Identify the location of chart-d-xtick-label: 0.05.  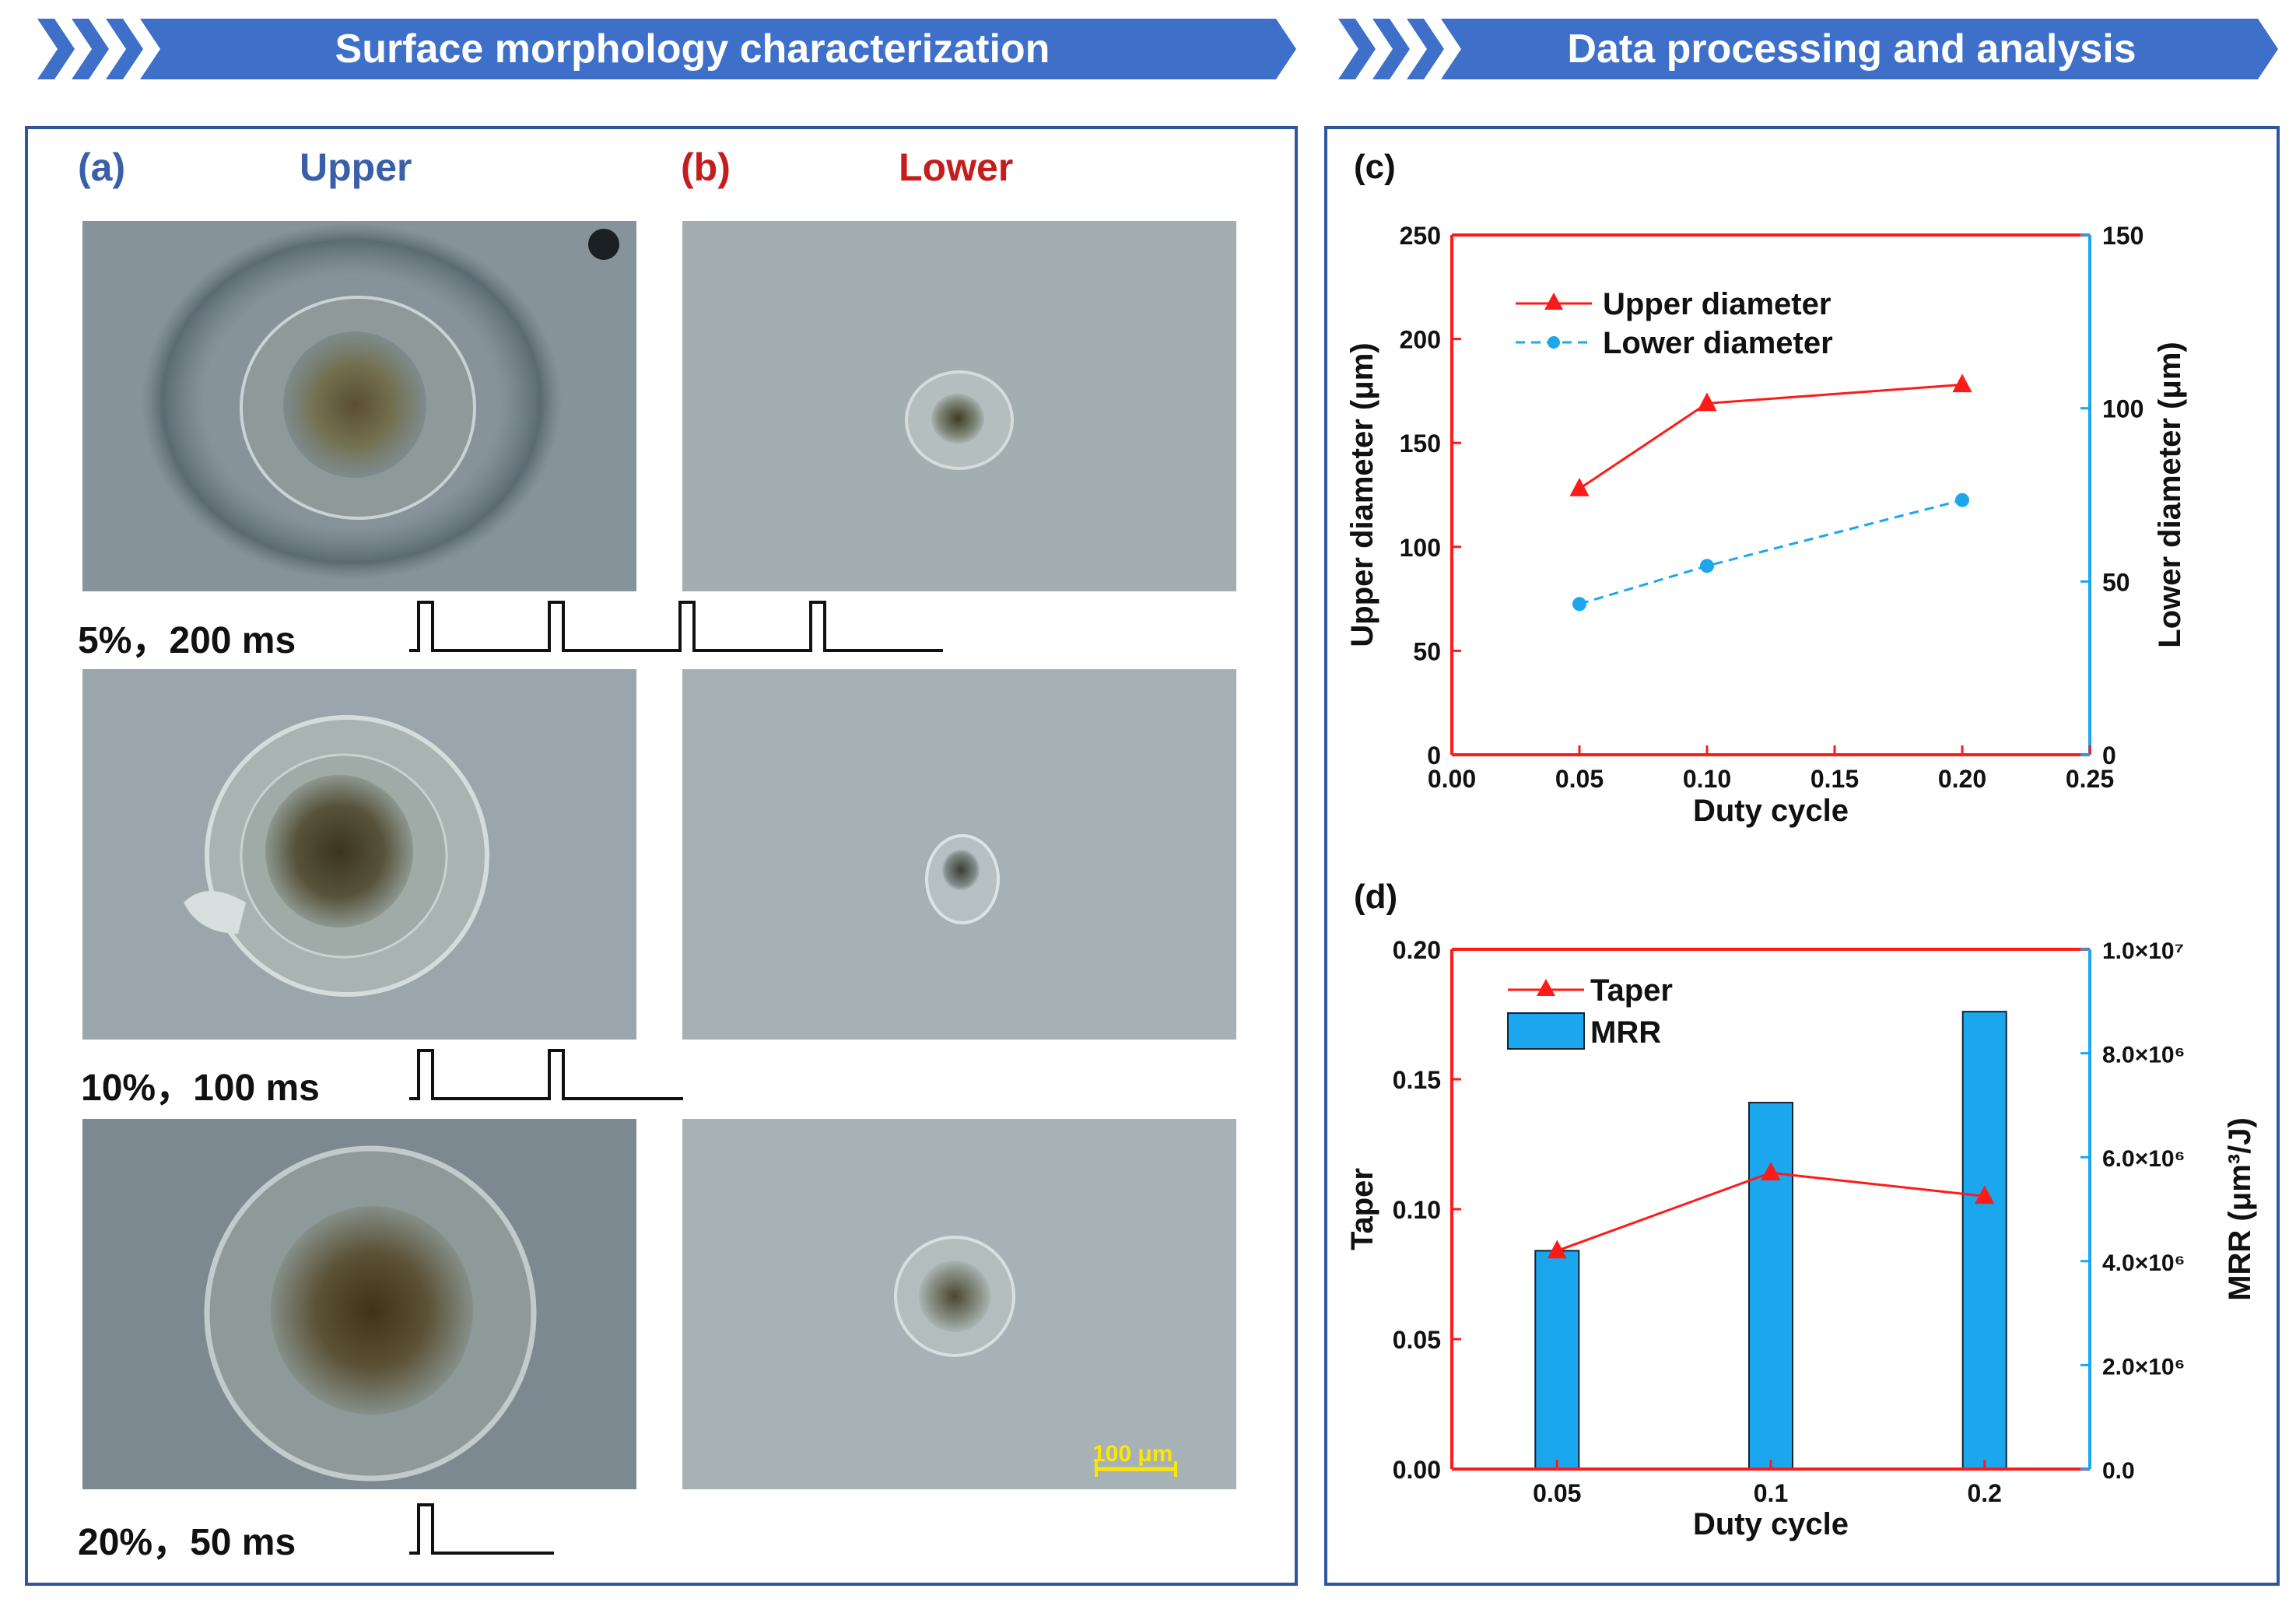
(1557, 1493).